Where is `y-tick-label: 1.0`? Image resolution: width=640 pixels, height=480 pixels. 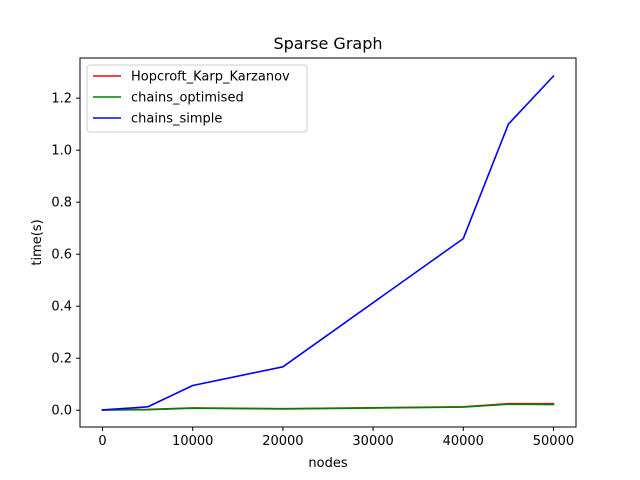 y-tick-label: 1.0 is located at coordinates (61, 151).